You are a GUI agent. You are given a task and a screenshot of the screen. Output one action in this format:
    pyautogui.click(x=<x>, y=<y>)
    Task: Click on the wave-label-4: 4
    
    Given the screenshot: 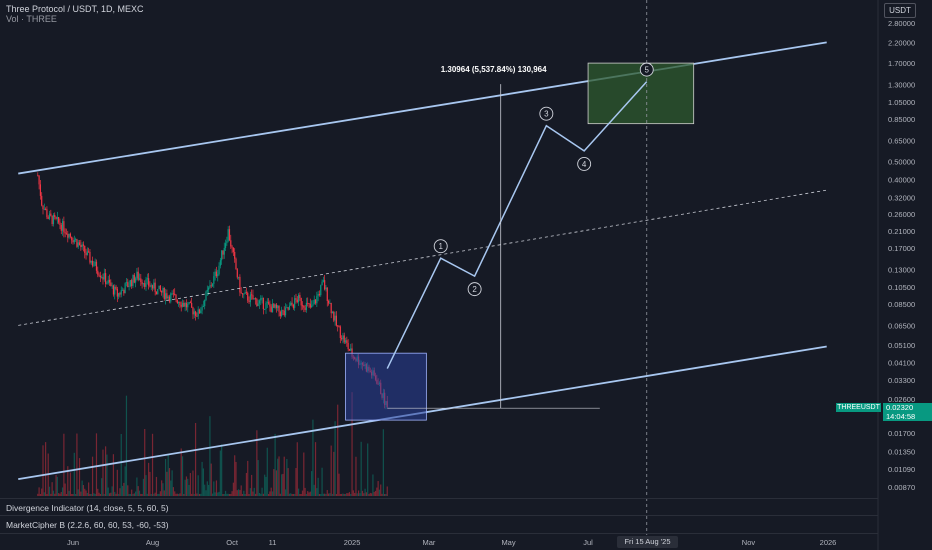 What is the action you would take?
    pyautogui.click(x=584, y=163)
    